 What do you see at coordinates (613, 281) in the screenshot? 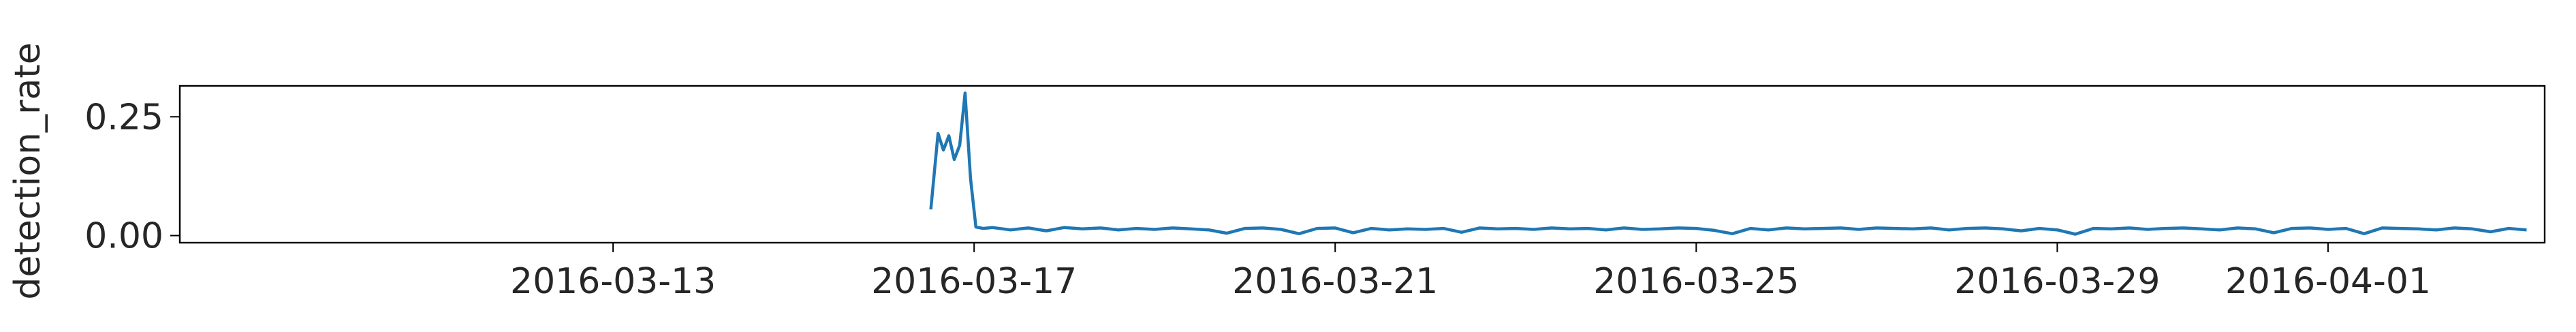
I see `x-tick-label: 2016-03-13` at bounding box center [613, 281].